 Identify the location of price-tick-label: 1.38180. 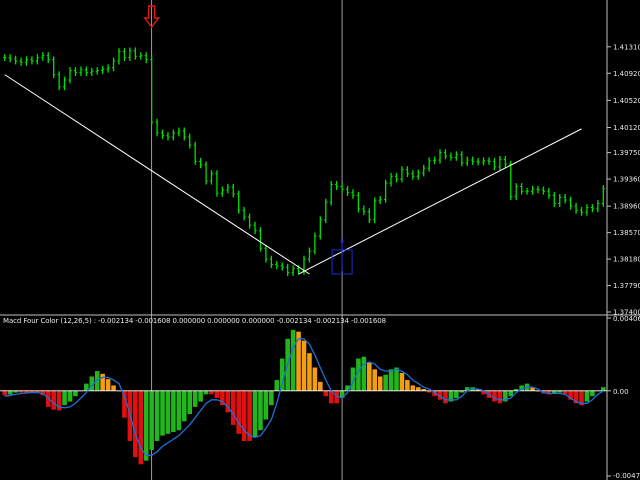
(626, 260).